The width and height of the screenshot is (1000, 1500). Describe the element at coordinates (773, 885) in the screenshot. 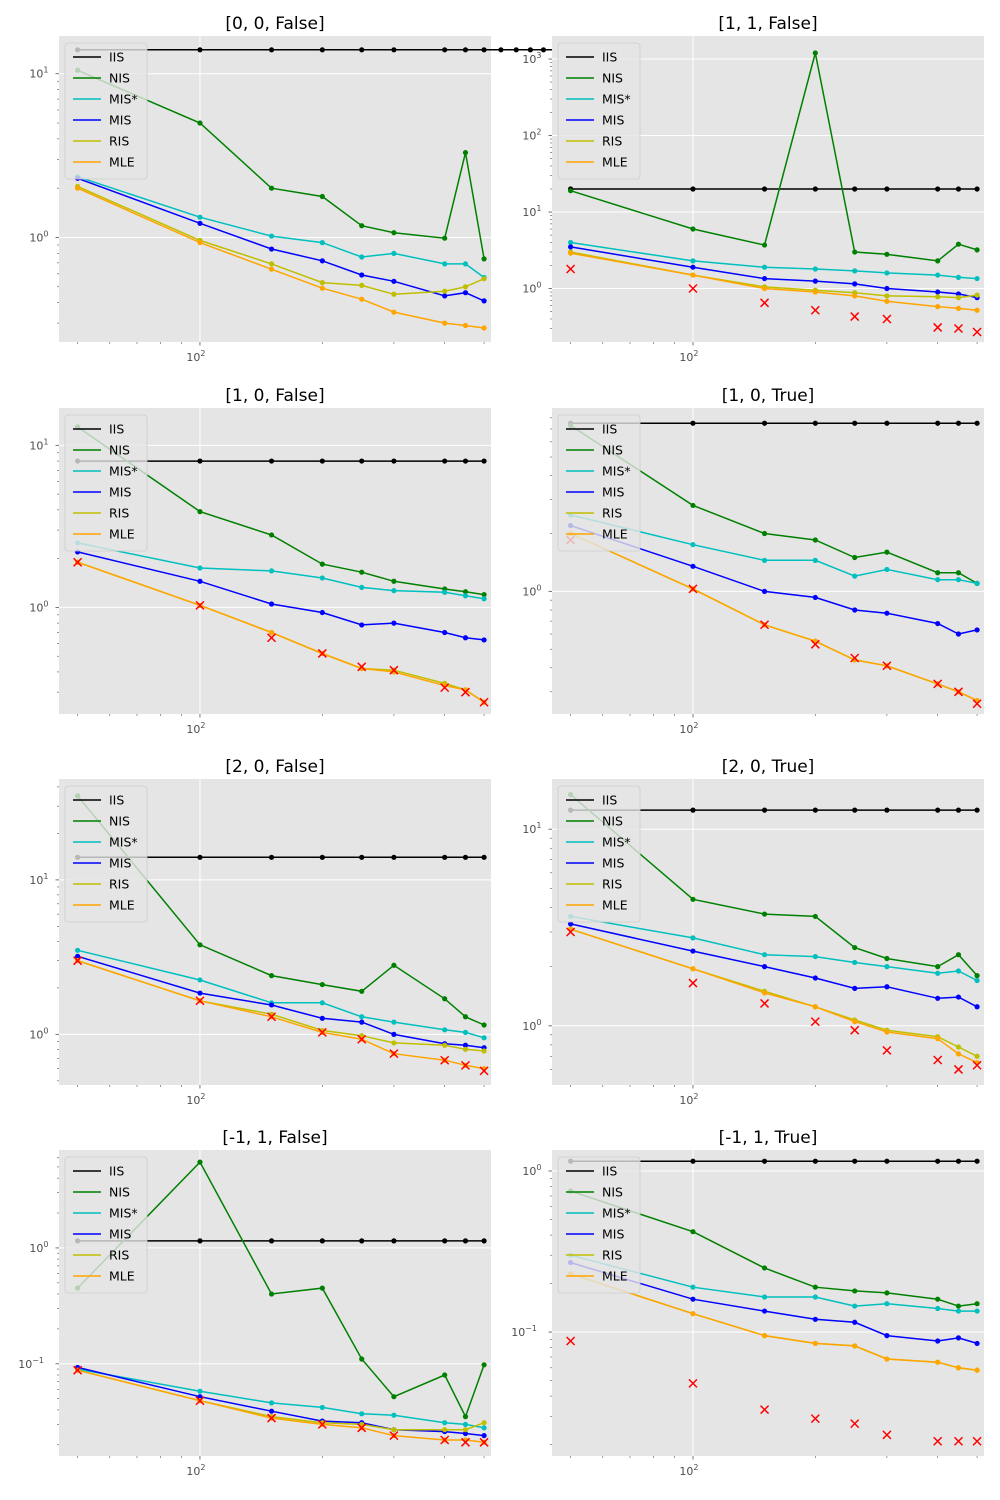

I see `series-nis` at that location.